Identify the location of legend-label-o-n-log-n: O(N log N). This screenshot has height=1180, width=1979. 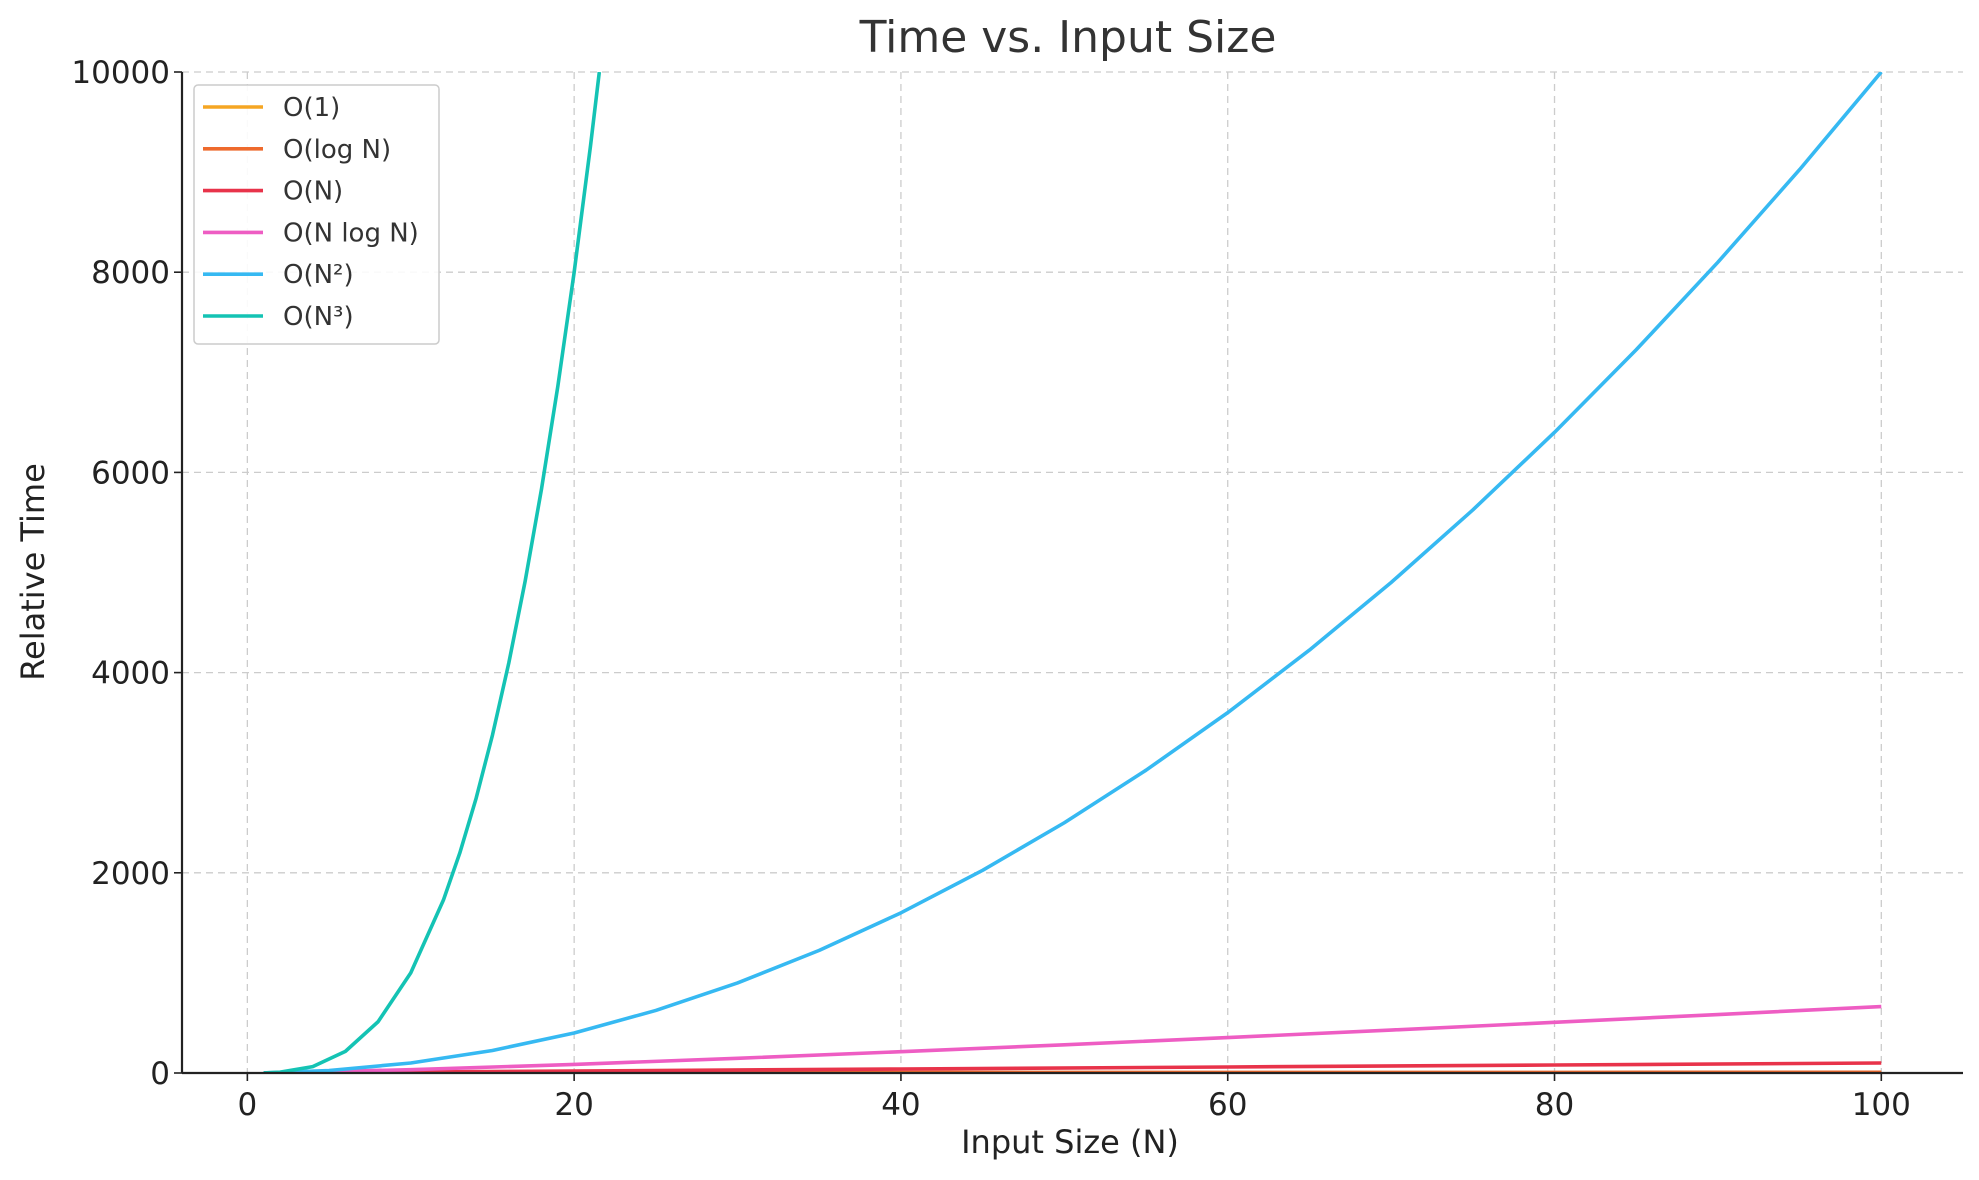
(351, 233).